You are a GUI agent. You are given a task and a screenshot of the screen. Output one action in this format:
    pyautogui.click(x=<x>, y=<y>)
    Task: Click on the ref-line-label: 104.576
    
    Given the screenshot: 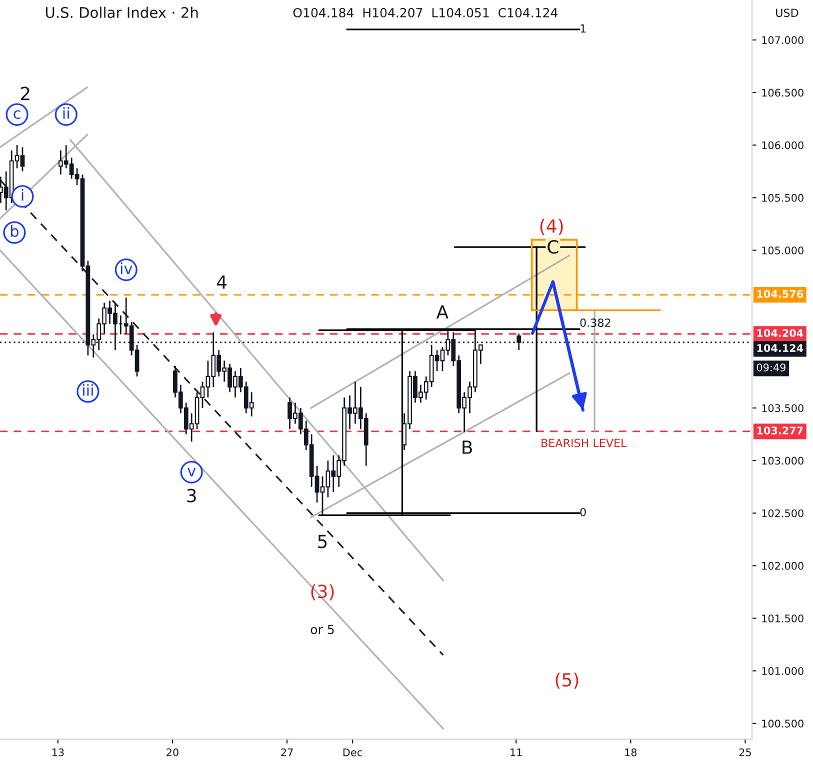 What is the action you would take?
    pyautogui.click(x=780, y=294)
    